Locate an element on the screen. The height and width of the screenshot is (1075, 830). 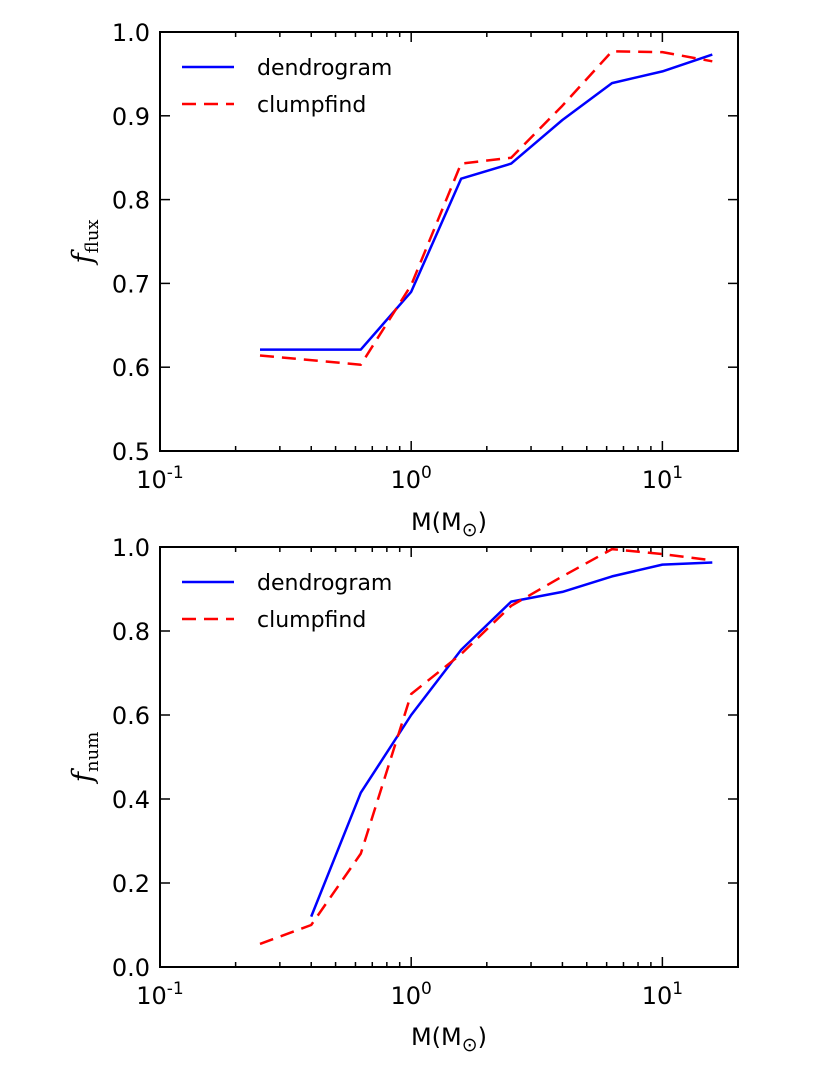
y-axis-label: fflux is located at coordinates (84, 242).